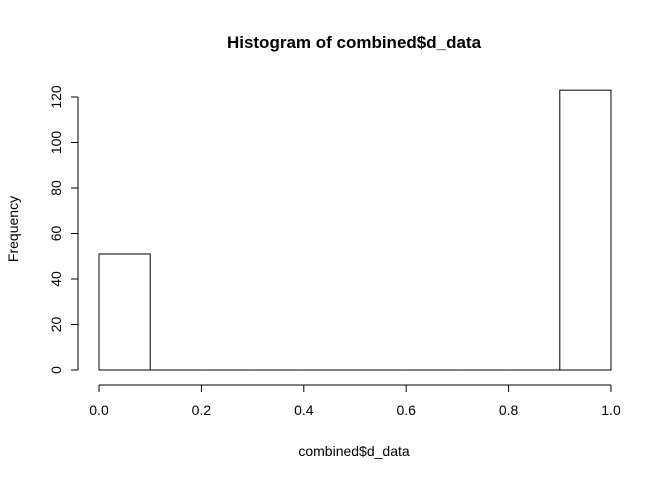 This screenshot has width=672, height=480. What do you see at coordinates (56, 325) in the screenshot?
I see `y-tick-label: 20` at bounding box center [56, 325].